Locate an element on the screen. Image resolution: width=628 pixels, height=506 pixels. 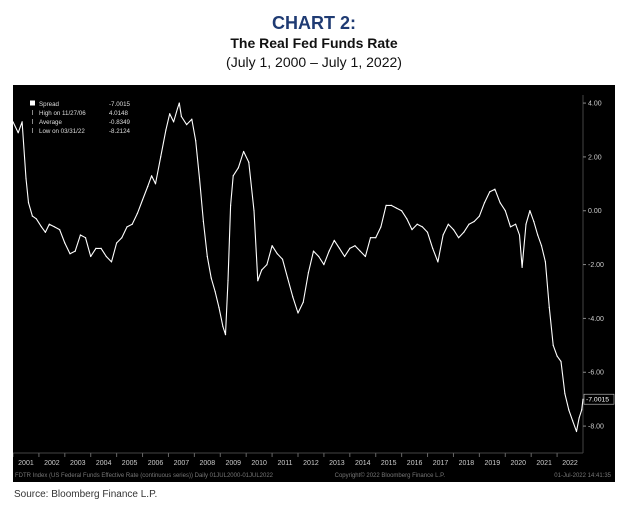
legend-swatch is located at coordinates (32, 103).